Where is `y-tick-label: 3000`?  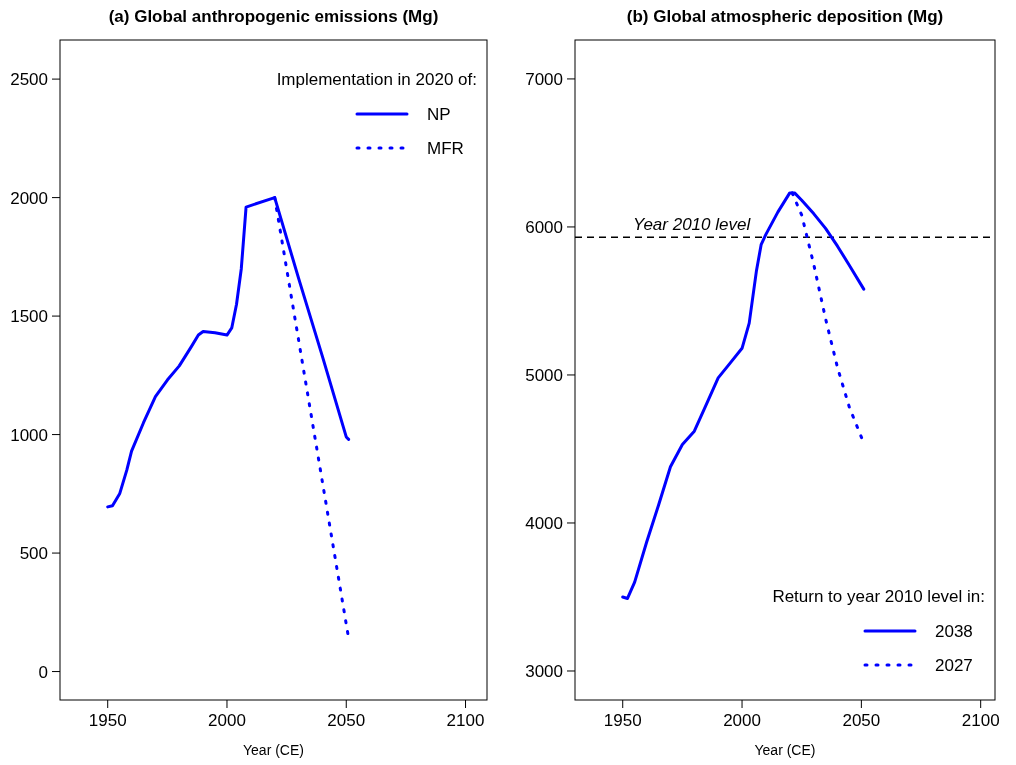 y-tick-label: 3000 is located at coordinates (544, 671).